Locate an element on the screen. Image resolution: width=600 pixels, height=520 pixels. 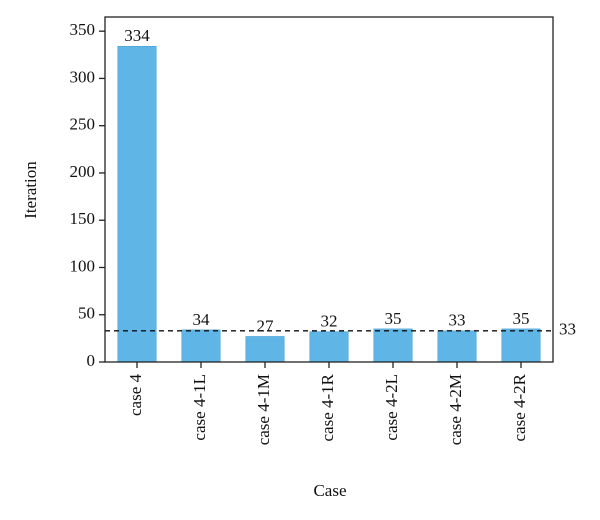
value-label: 33 is located at coordinates (457, 320).